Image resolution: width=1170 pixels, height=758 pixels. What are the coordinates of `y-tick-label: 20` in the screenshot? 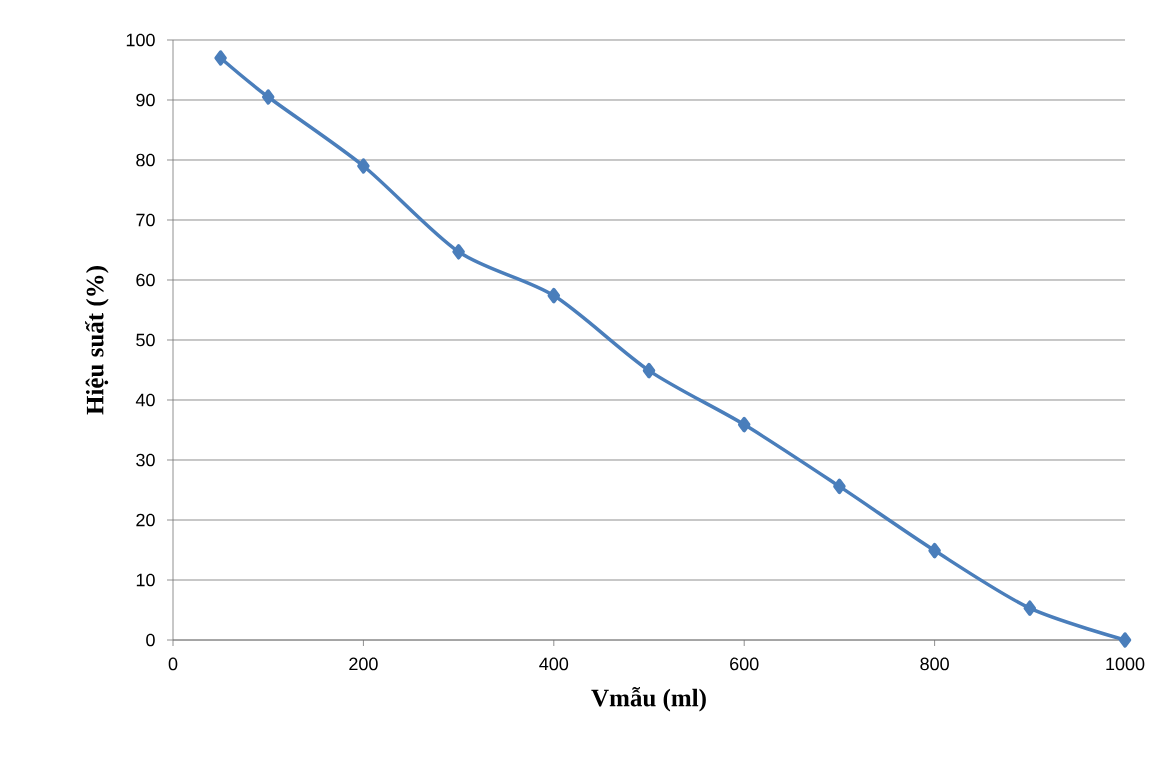 It's located at (145, 520).